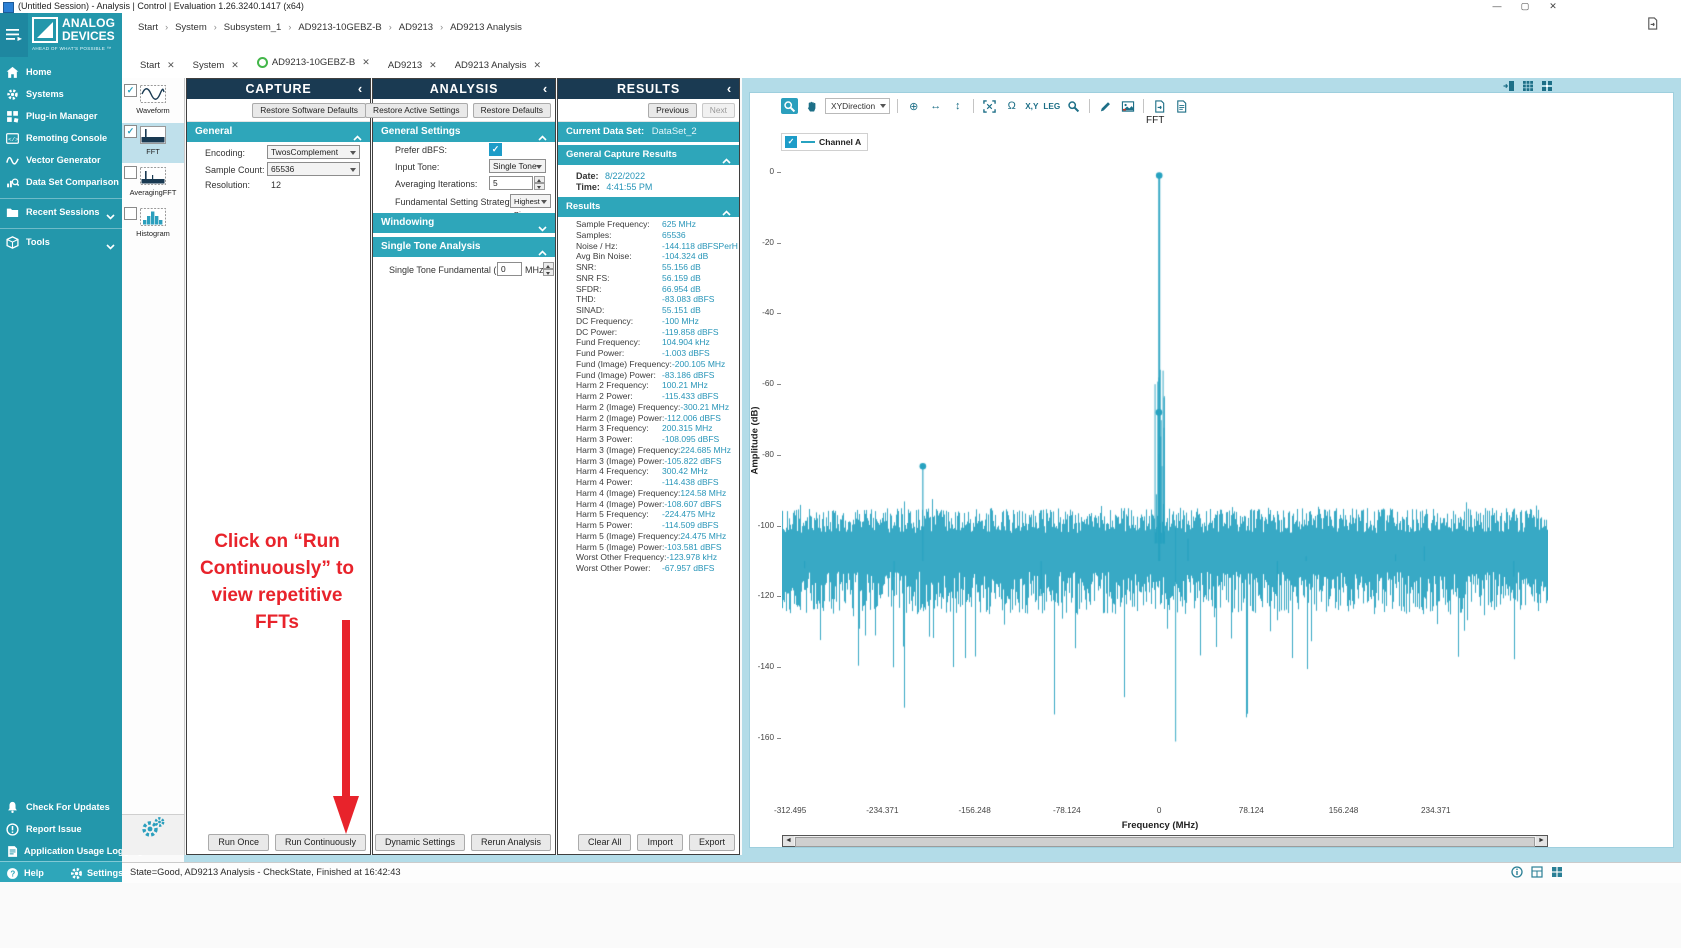 The width and height of the screenshot is (1681, 948). What do you see at coordinates (1105, 106) in the screenshot?
I see `annotate-pencil-icon` at bounding box center [1105, 106].